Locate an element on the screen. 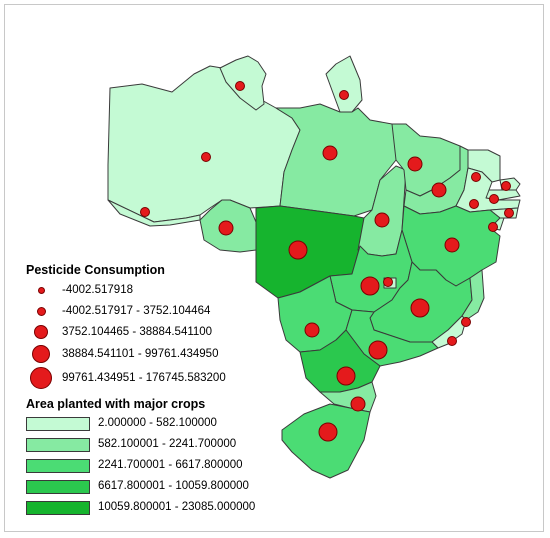  area-legend-label: 2.000000 - 582.100000 is located at coordinates (157, 423).